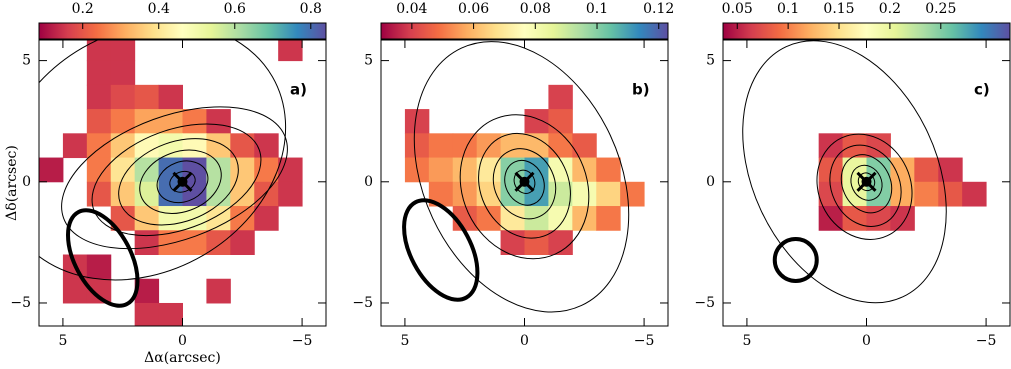 This screenshot has width=1011, height=369. What do you see at coordinates (20, 303) in the screenshot?
I see `y-tick-label: −5` at bounding box center [20, 303].